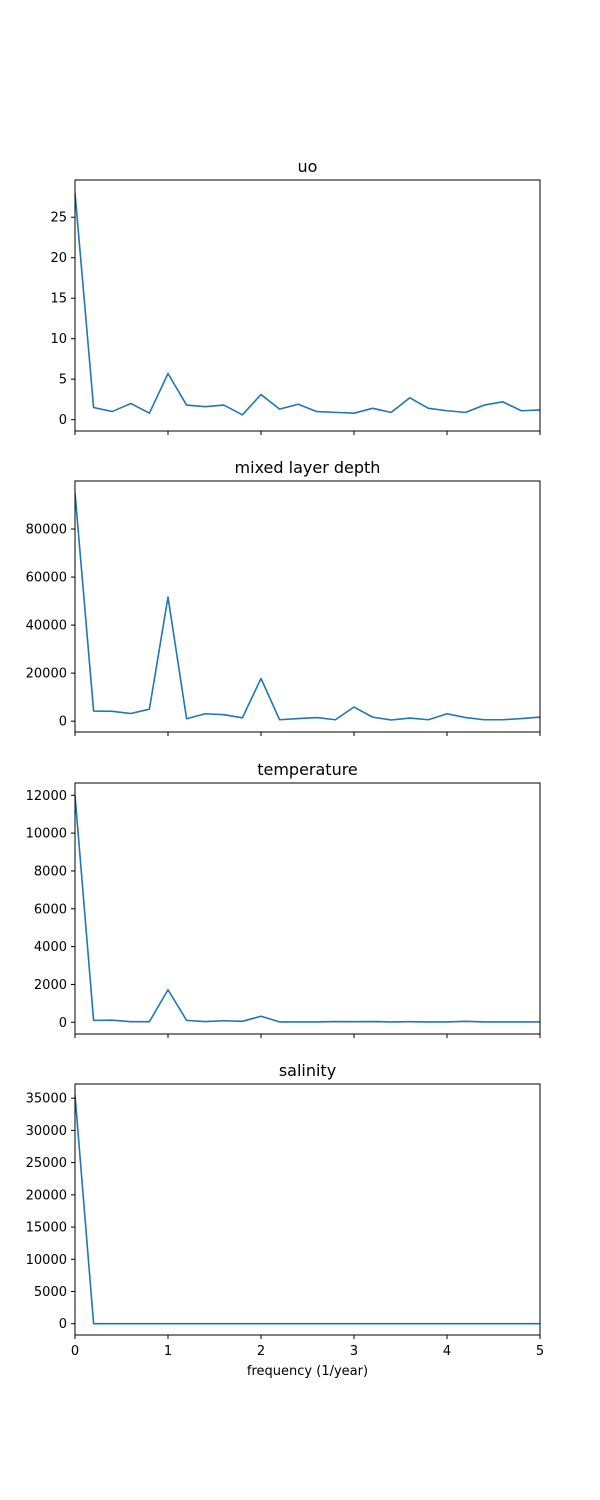 This screenshot has height=1500, width=600. I want to click on y-tick-label: 20, so click(58, 258).